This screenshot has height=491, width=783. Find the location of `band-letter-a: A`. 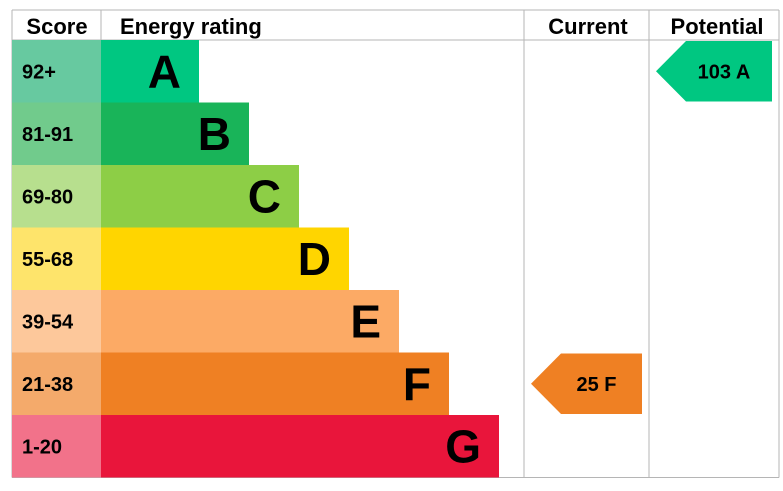

band-letter-a: A is located at coordinates (164, 71).